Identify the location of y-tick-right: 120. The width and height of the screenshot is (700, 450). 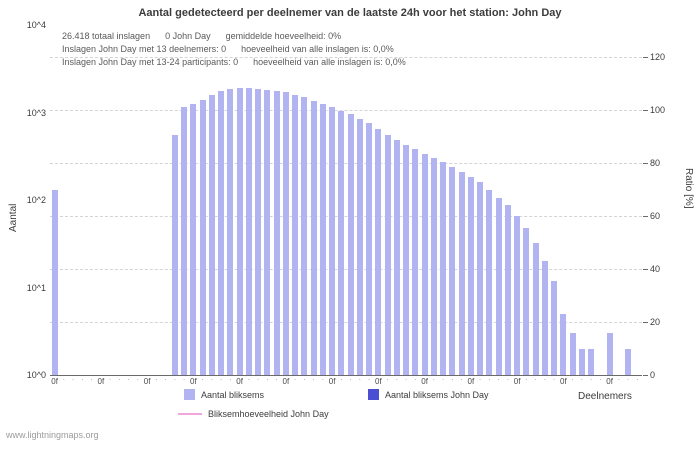
(658, 56).